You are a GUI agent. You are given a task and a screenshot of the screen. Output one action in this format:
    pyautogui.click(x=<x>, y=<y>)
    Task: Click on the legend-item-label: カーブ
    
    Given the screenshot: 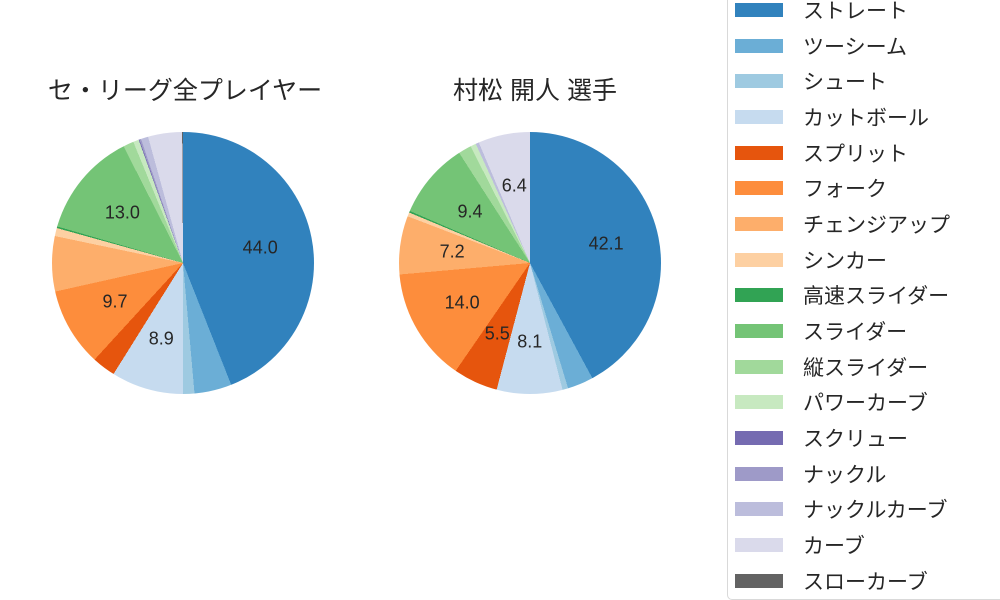 What is the action you would take?
    pyautogui.click(x=834, y=547)
    